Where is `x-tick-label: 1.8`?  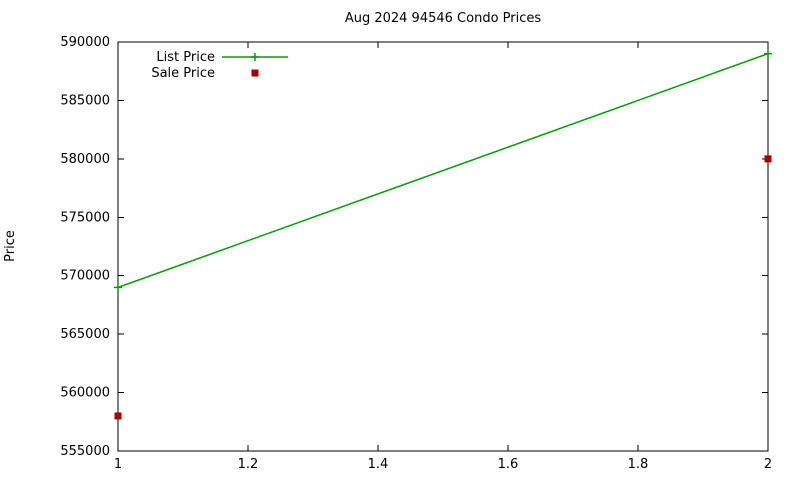 x-tick-label: 1.8 is located at coordinates (638, 464).